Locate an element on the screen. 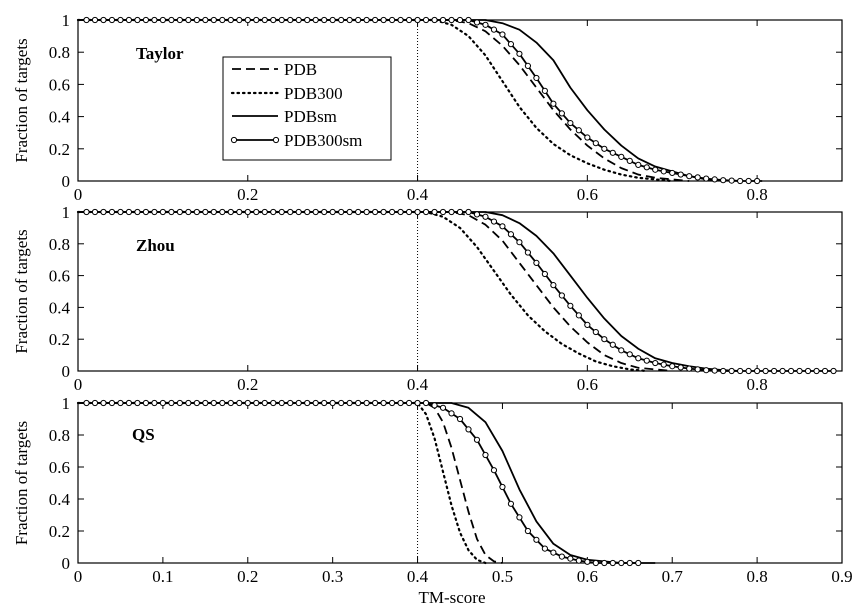 Image resolution: width=859 pixels, height=611 pixels. x-tick-label: 0 is located at coordinates (78, 576).